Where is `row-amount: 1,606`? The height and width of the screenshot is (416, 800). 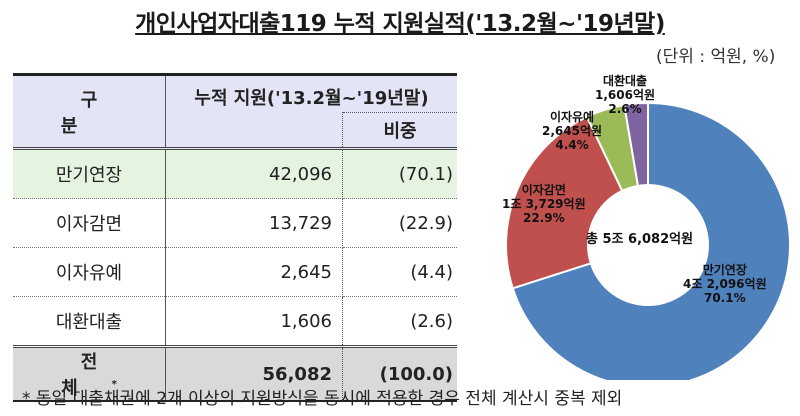
row-amount: 1,606 is located at coordinates (254, 321).